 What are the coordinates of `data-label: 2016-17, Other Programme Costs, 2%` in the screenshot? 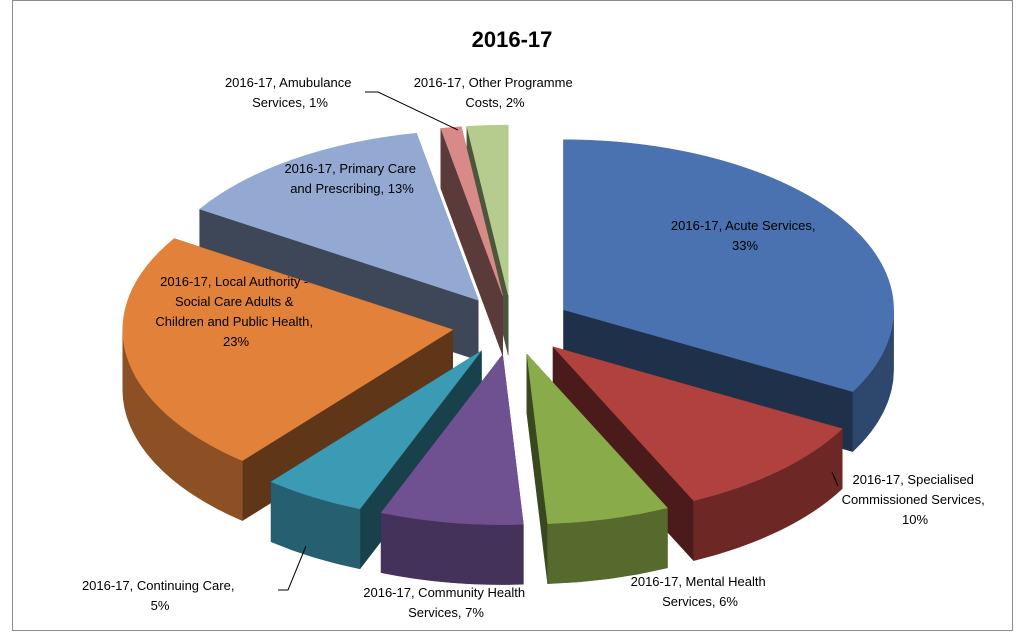 It's located at (495, 92).